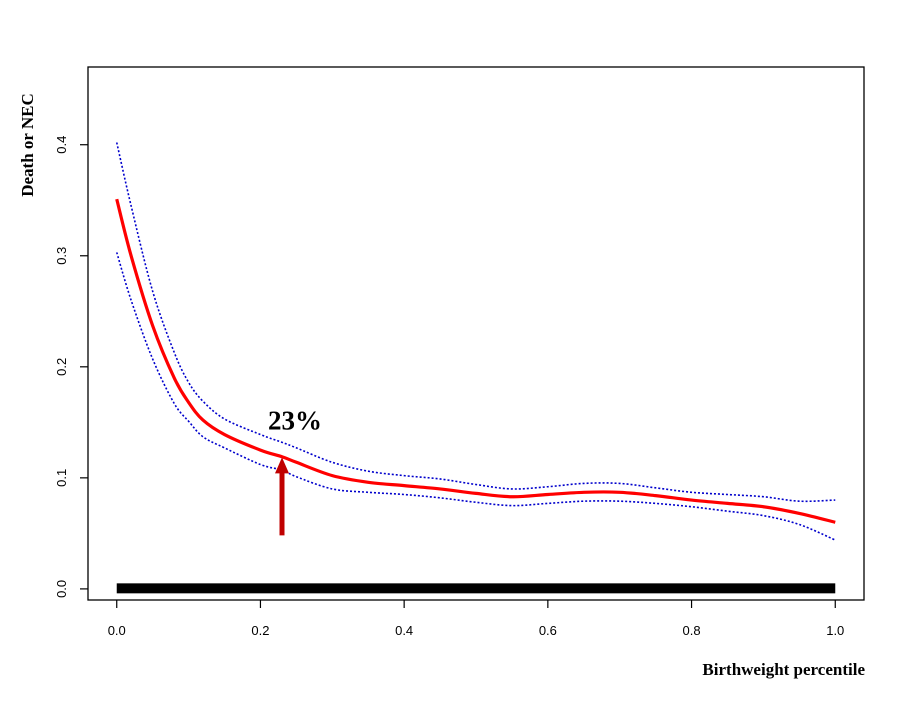 The width and height of the screenshot is (901, 710). What do you see at coordinates (692, 630) in the screenshot?
I see `x-tick-label: 0.8` at bounding box center [692, 630].